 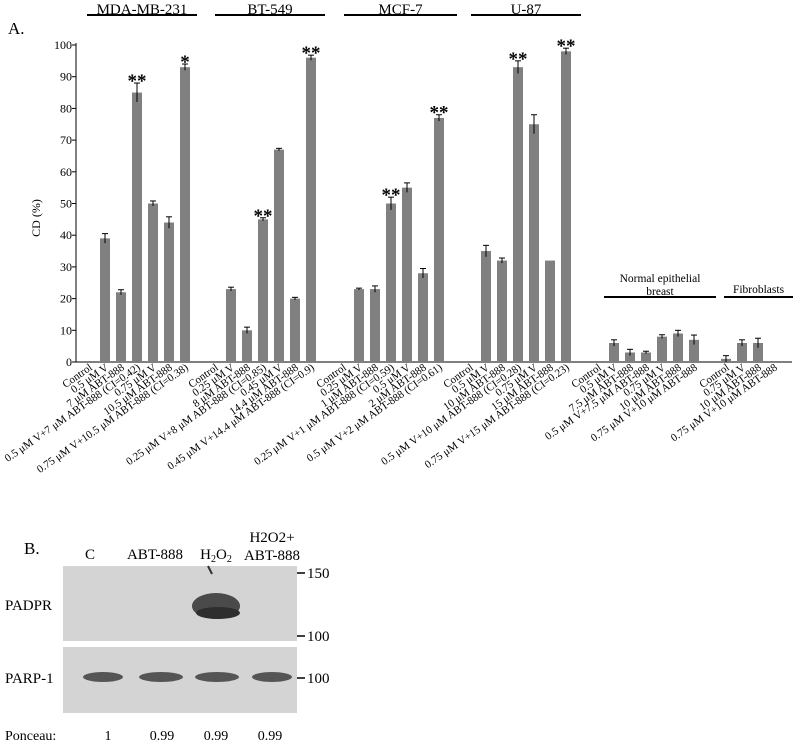 I want to click on group-header-label: Normal epithelial, so click(x=660, y=279).